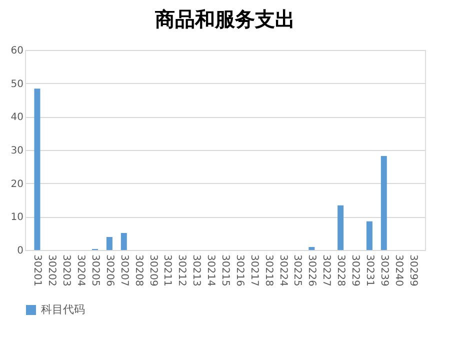 The height and width of the screenshot is (339, 471). I want to click on x-tick-label: 30202, so click(52, 270).